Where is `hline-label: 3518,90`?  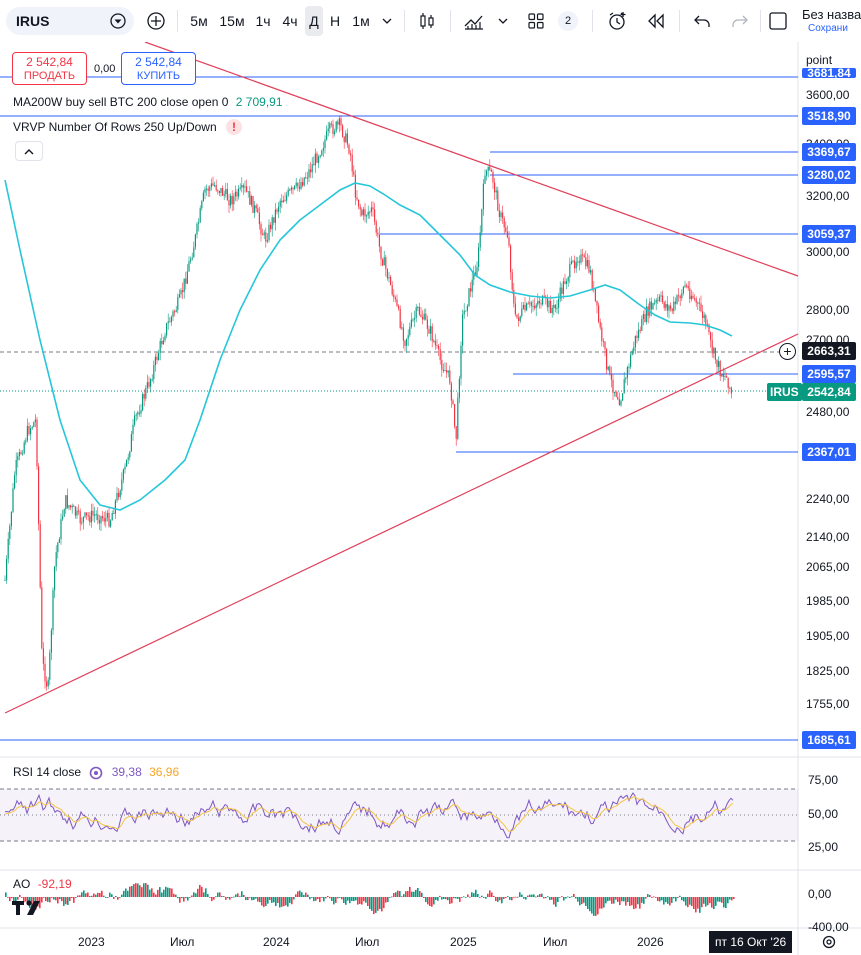 hline-label: 3518,90 is located at coordinates (829, 116).